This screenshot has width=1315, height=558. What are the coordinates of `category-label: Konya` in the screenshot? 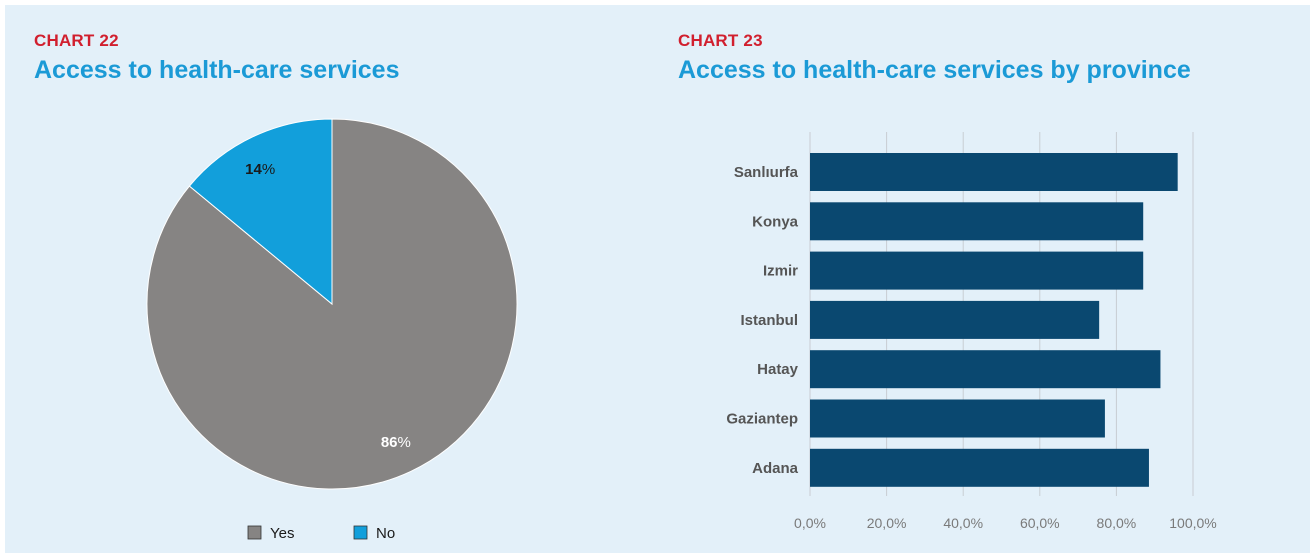 It's located at (775, 221).